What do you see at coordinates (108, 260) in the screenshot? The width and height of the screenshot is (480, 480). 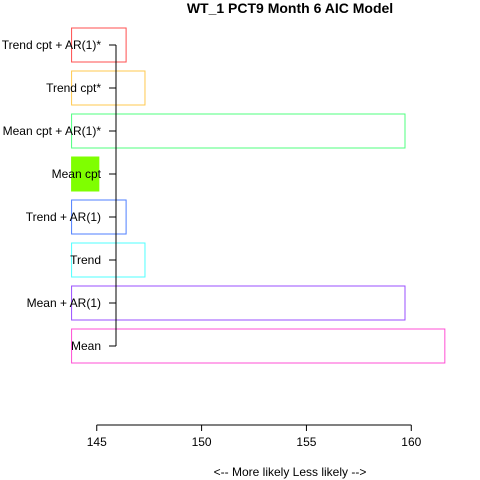 I see `bar-trend` at bounding box center [108, 260].